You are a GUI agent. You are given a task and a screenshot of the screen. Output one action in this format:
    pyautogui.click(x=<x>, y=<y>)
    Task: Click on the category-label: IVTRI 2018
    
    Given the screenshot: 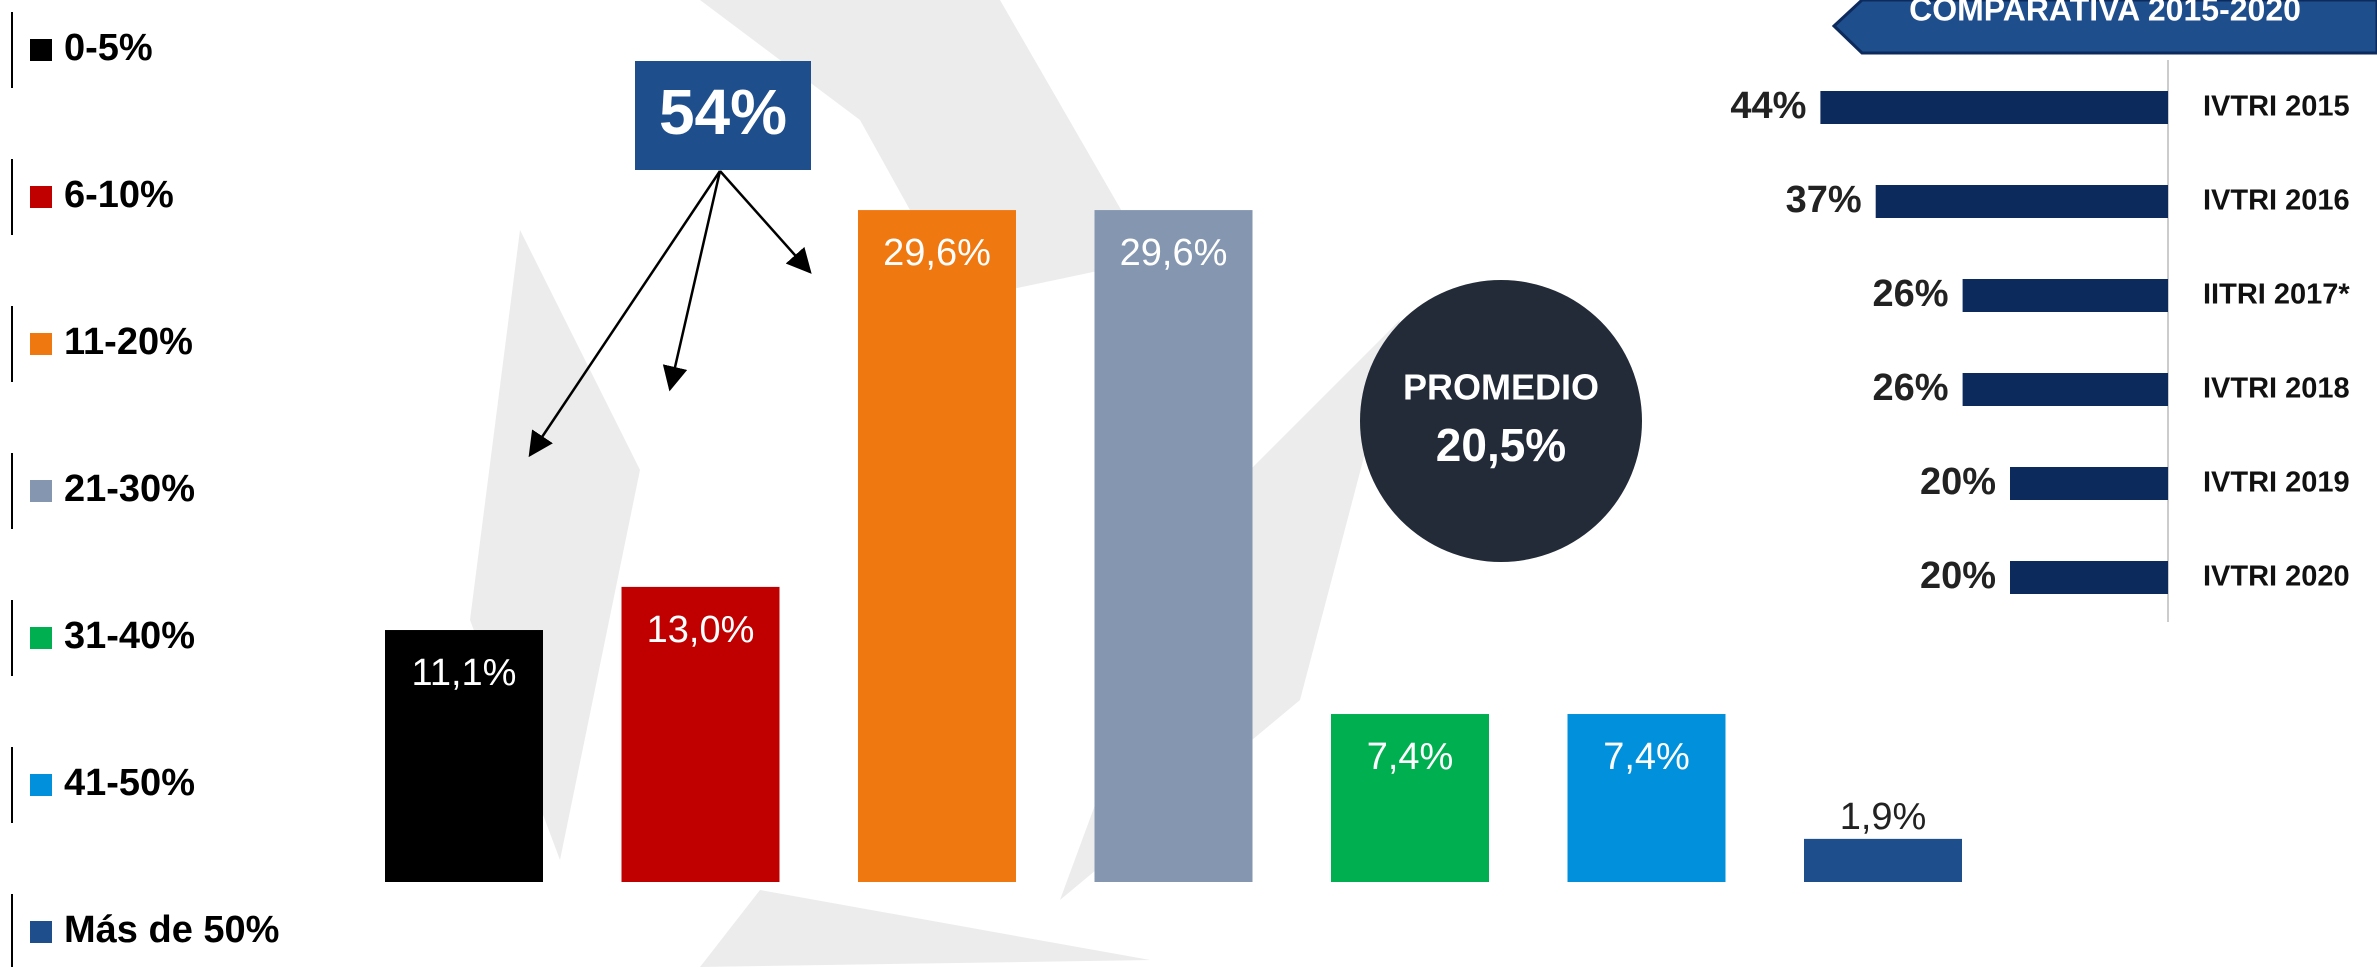 What is the action you would take?
    pyautogui.click(x=2276, y=389)
    